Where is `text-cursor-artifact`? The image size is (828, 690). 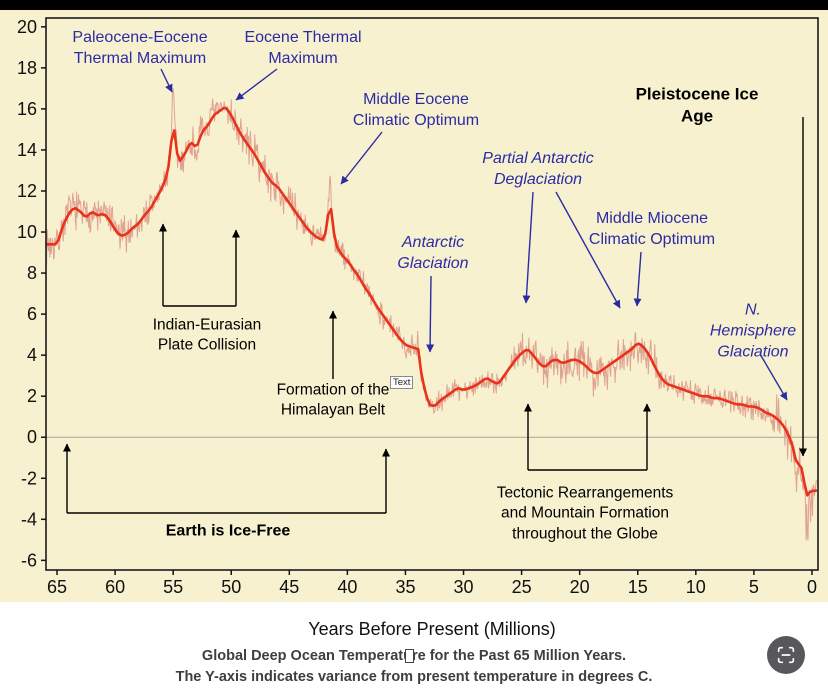
text-cursor-artifact is located at coordinates (409, 656).